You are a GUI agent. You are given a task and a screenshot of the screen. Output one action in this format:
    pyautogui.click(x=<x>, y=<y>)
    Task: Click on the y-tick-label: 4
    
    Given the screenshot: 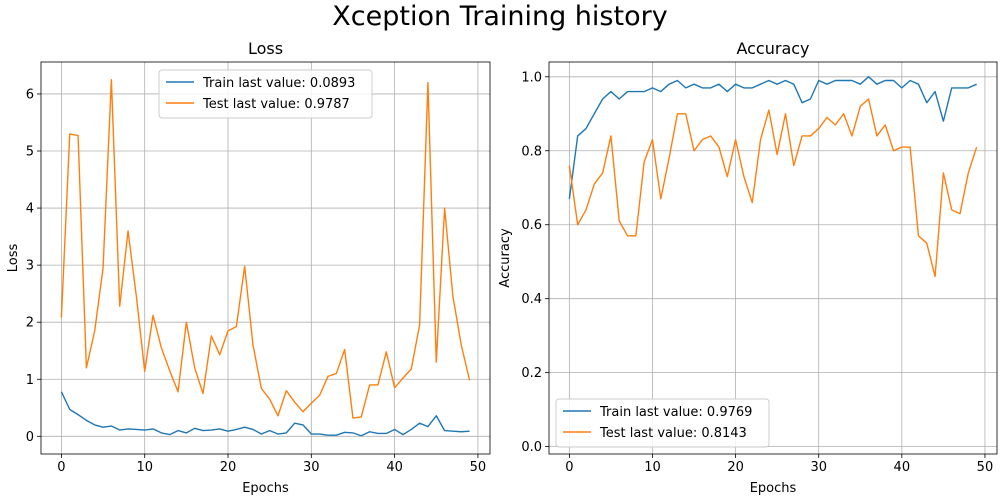 What is the action you would take?
    pyautogui.click(x=30, y=209)
    